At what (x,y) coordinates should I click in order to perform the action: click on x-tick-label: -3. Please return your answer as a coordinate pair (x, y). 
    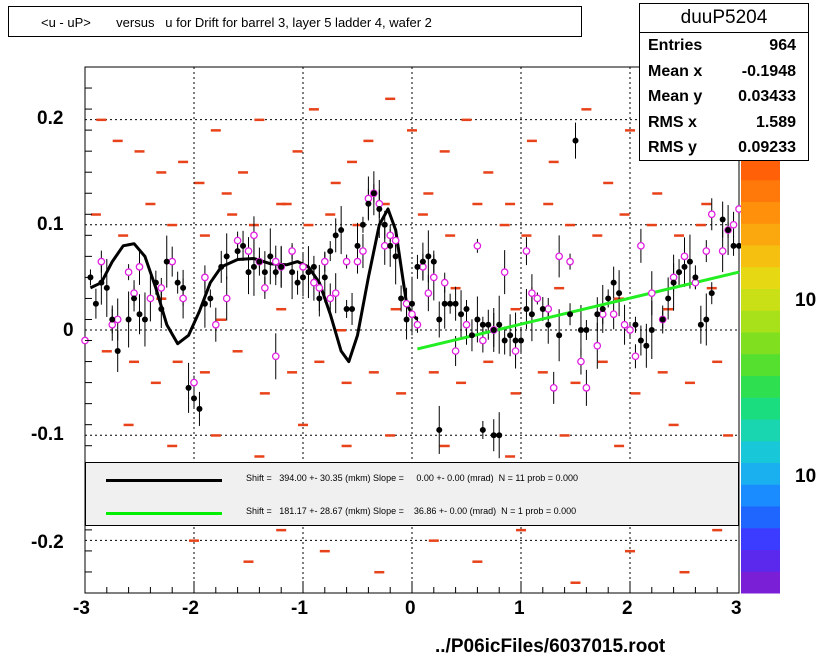
    Looking at the image, I should click on (81, 608).